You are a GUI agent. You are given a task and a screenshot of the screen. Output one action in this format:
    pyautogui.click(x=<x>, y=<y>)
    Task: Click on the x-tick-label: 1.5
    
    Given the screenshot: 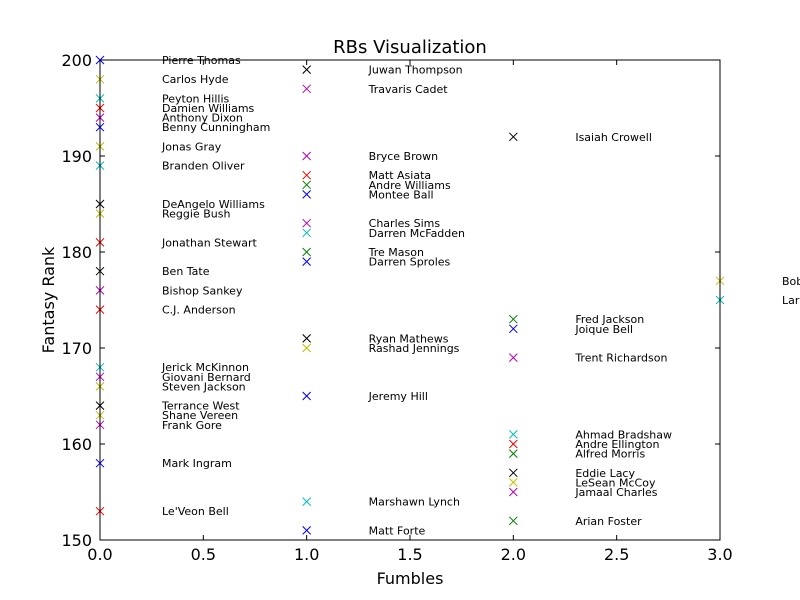 What is the action you would take?
    pyautogui.click(x=409, y=554)
    